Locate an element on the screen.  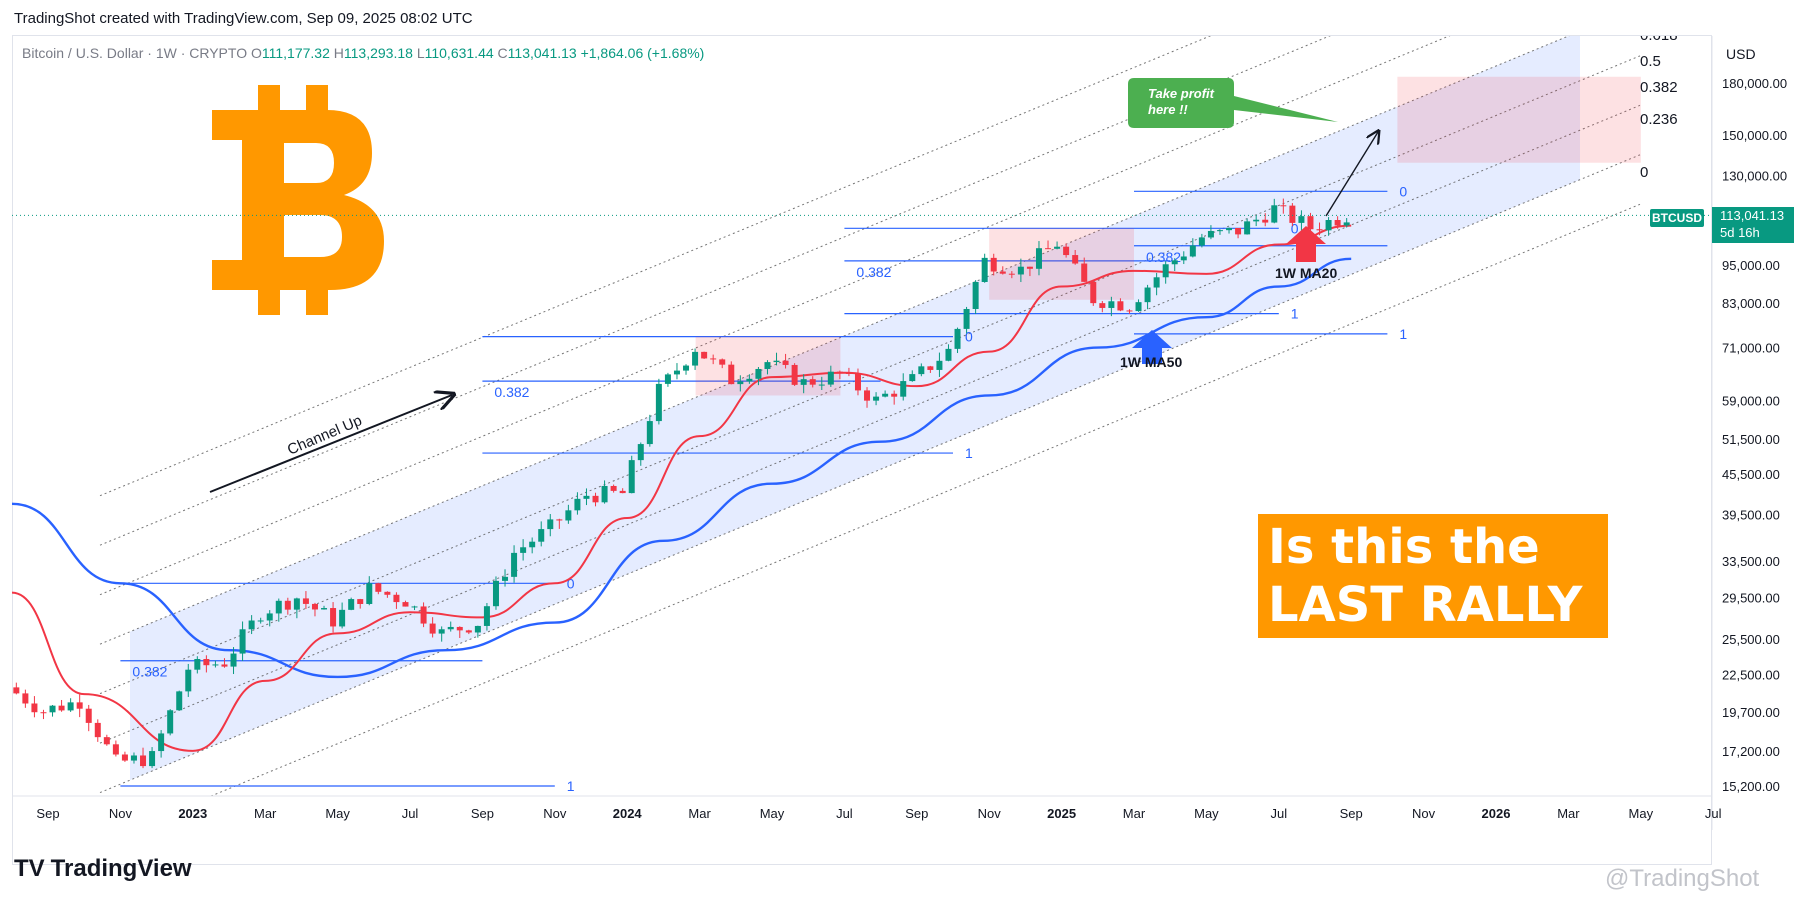
price-tick-label: 15,200.00 is located at coordinates (1751, 786).